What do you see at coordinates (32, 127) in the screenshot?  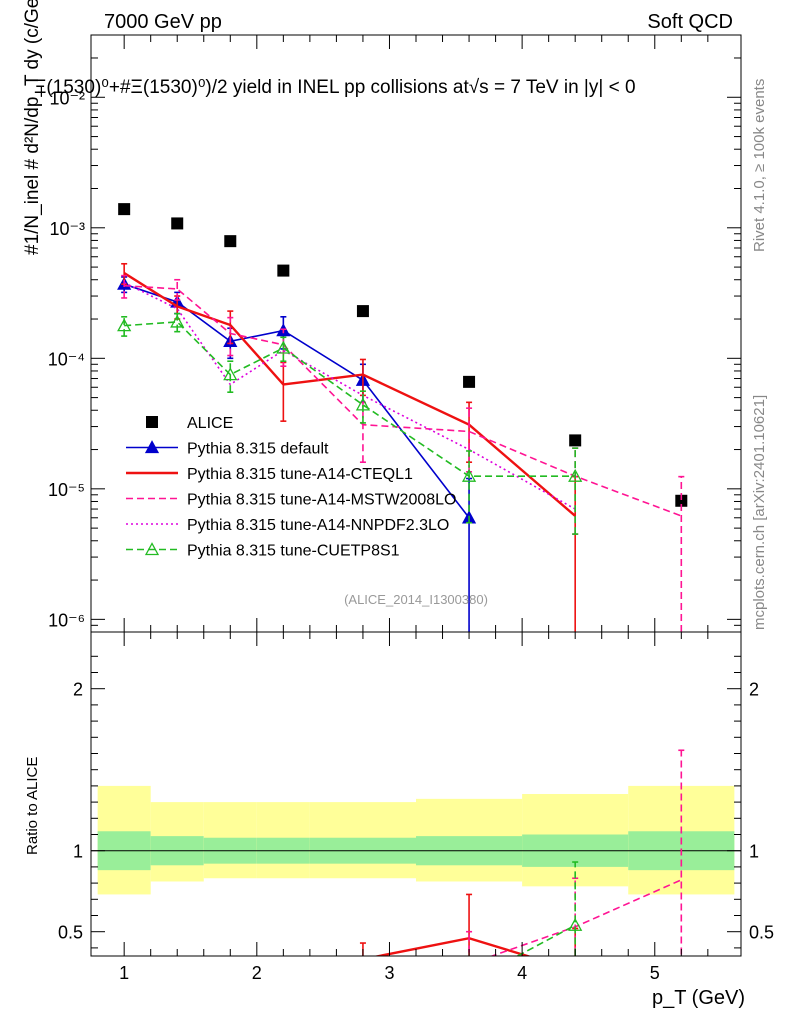 I see `y-axis-label: #1/N_inel # d²N/dp_T dy (c/GeV)` at bounding box center [32, 127].